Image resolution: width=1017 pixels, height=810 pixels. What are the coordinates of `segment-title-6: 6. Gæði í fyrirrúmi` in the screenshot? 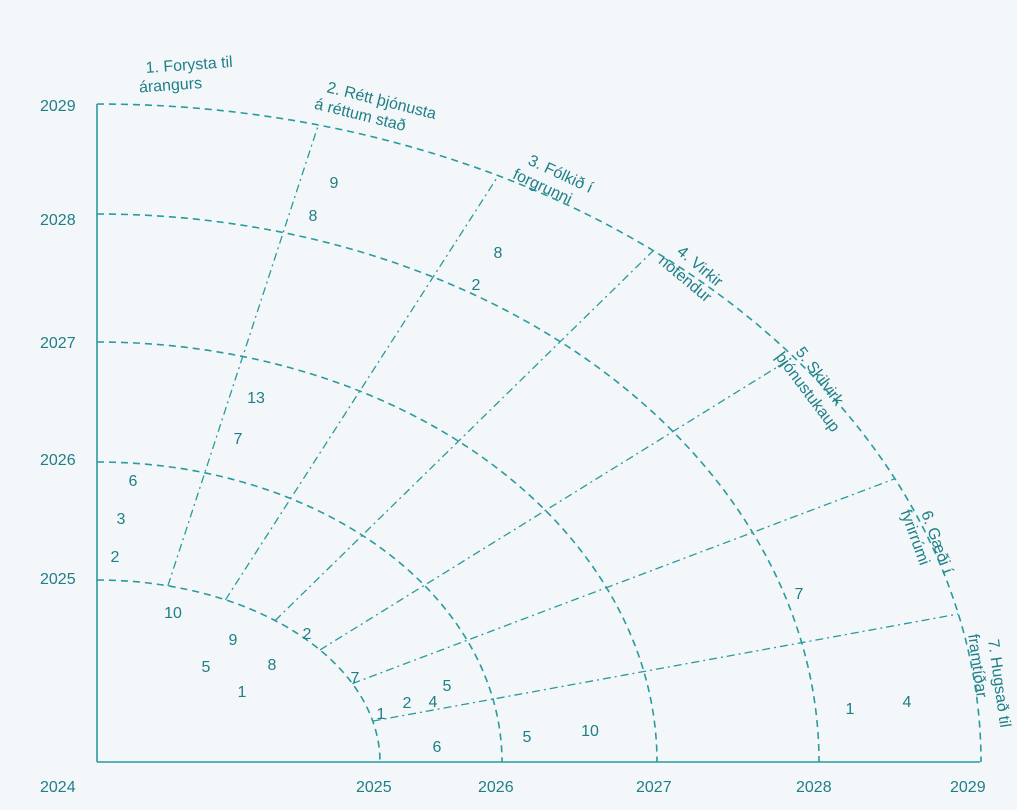 It's located at (927, 544).